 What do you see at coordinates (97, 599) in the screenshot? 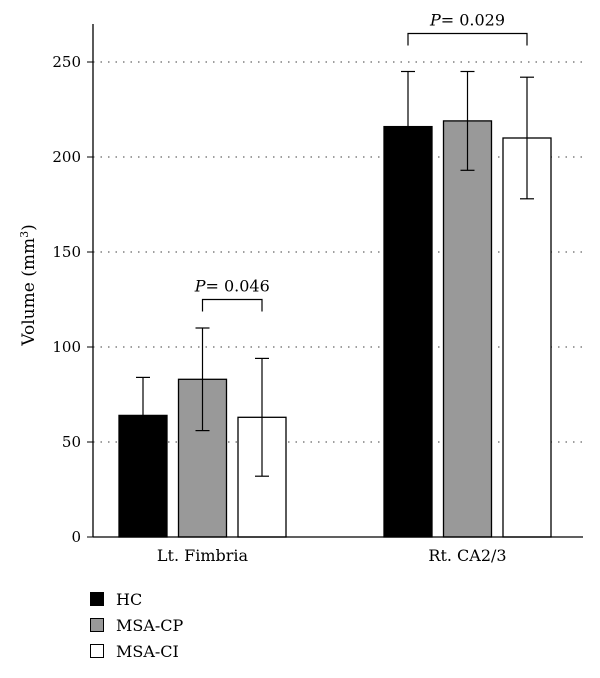
I see `legend-swatch-hc` at bounding box center [97, 599].